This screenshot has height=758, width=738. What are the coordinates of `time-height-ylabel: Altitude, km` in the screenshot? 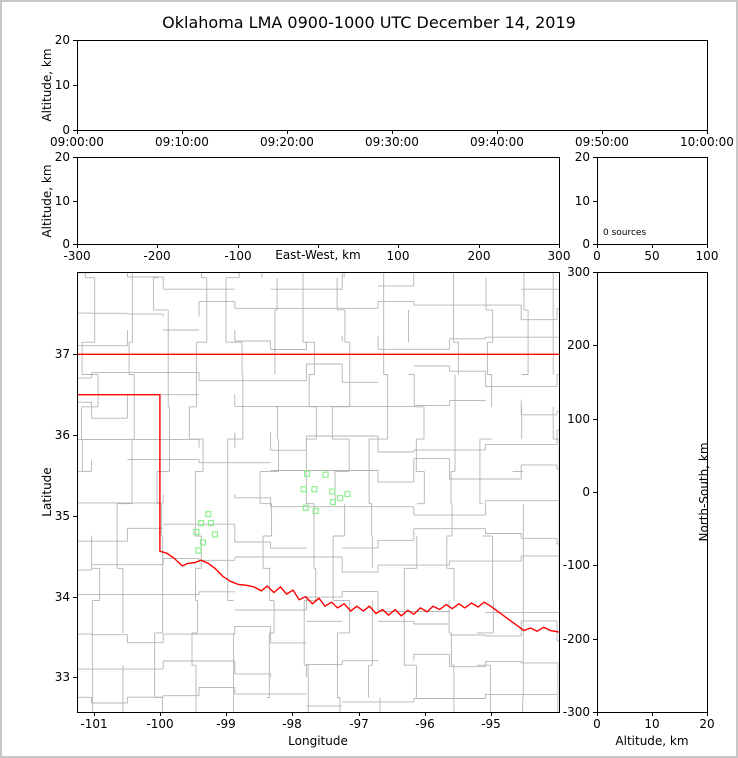 It's located at (47, 85).